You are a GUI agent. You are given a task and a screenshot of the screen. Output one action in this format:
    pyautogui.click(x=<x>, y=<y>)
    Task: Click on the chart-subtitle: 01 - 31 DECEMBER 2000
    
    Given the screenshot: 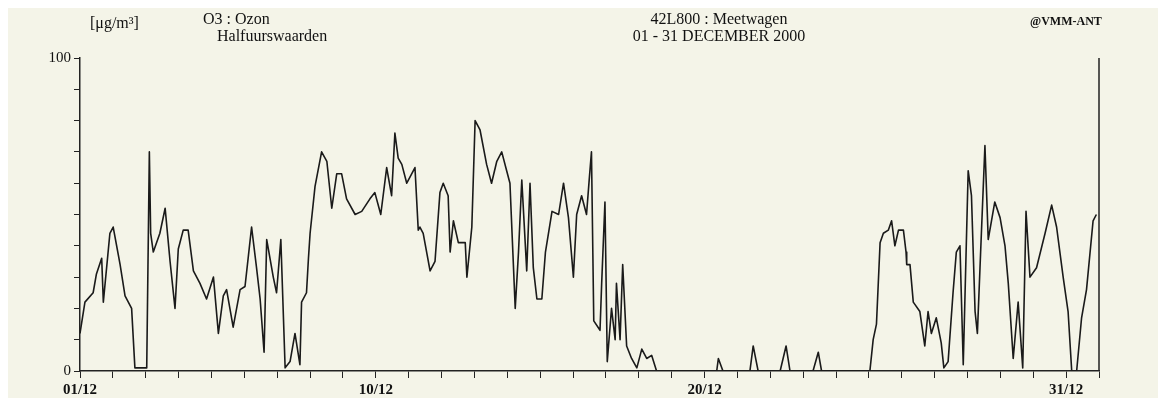 What is the action you would take?
    pyautogui.click(x=719, y=35)
    